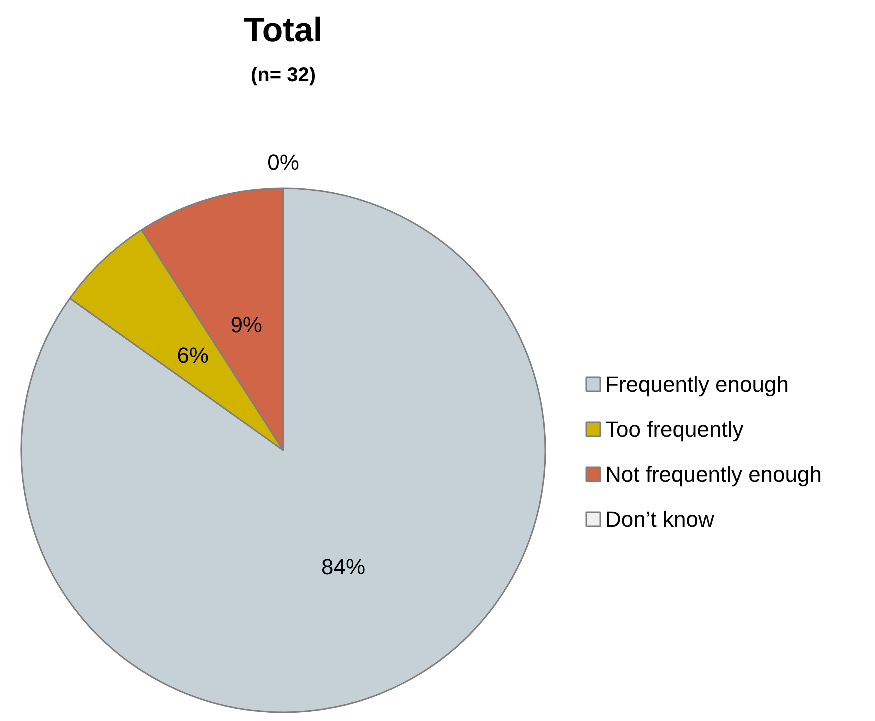 The height and width of the screenshot is (721, 875). What do you see at coordinates (675, 429) in the screenshot?
I see `legend-label: Too frequently` at bounding box center [675, 429].